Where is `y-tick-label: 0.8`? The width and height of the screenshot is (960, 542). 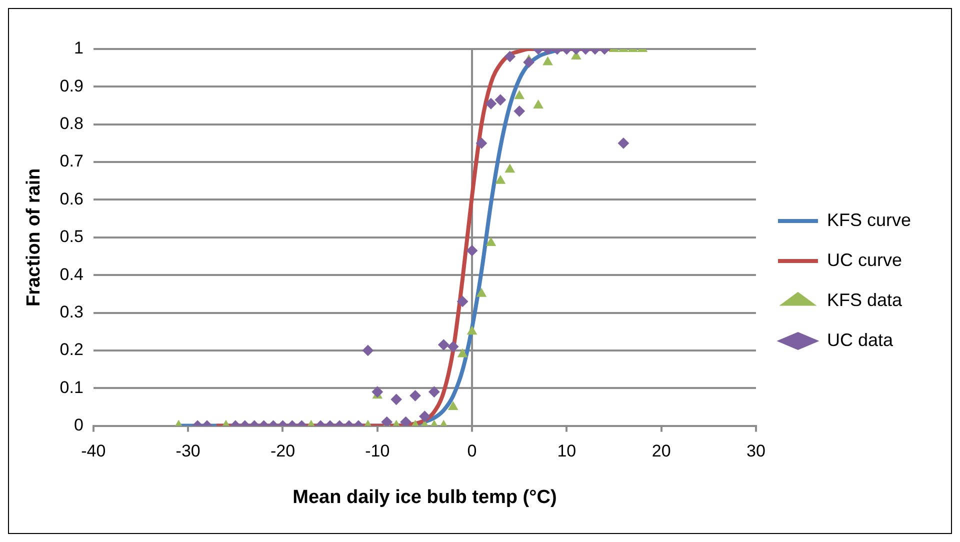
y-tick-label: 0.8 is located at coordinates (72, 124).